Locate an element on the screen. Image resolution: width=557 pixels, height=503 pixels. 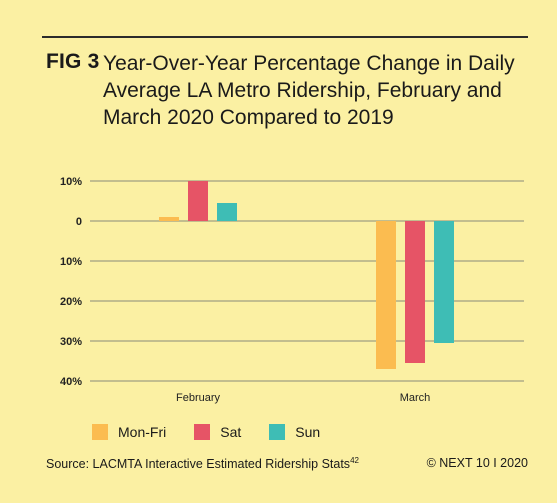
bar-sun-february is located at coordinates (227, 212).